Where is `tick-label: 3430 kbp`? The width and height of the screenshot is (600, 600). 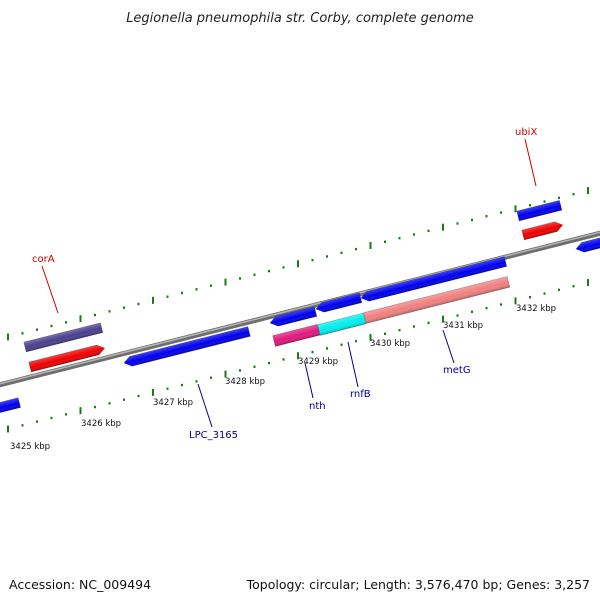
tick-label: 3430 kbp is located at coordinates (390, 344).